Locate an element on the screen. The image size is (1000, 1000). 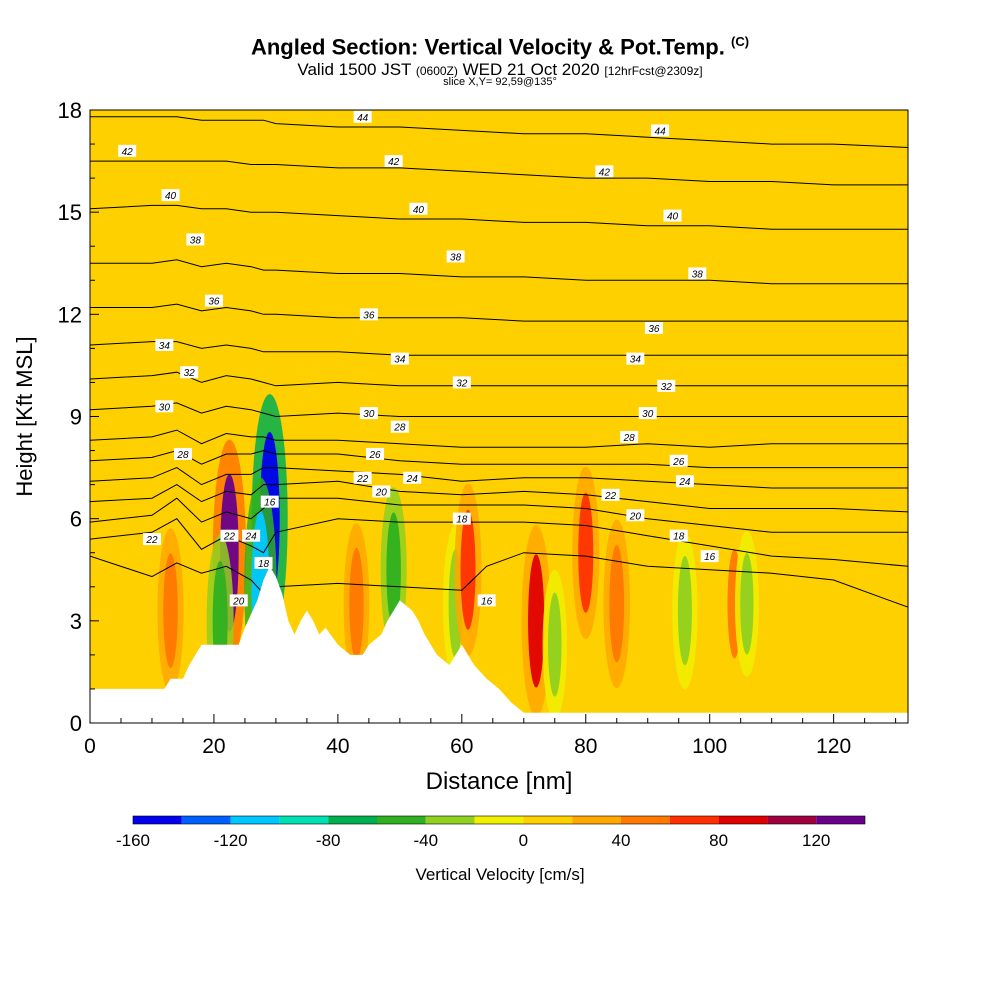
y-tick-label: 18 is located at coordinates (70, 110).